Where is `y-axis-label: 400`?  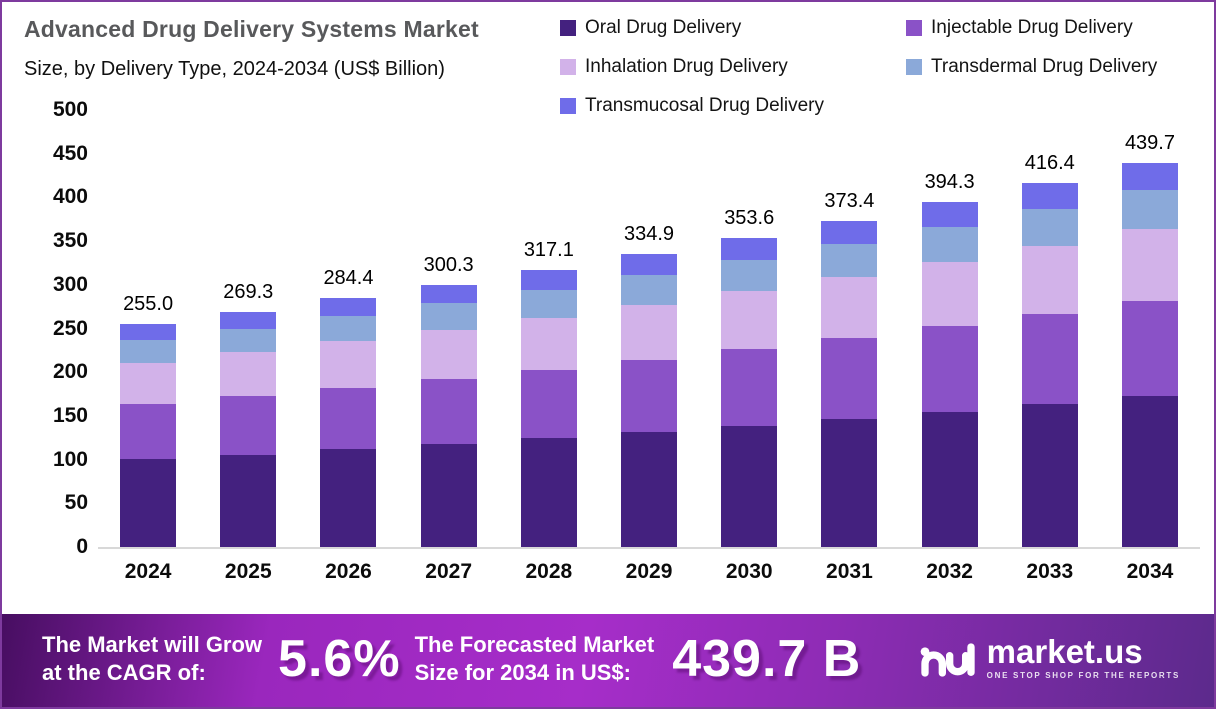
y-axis-label: 400 is located at coordinates (70, 197).